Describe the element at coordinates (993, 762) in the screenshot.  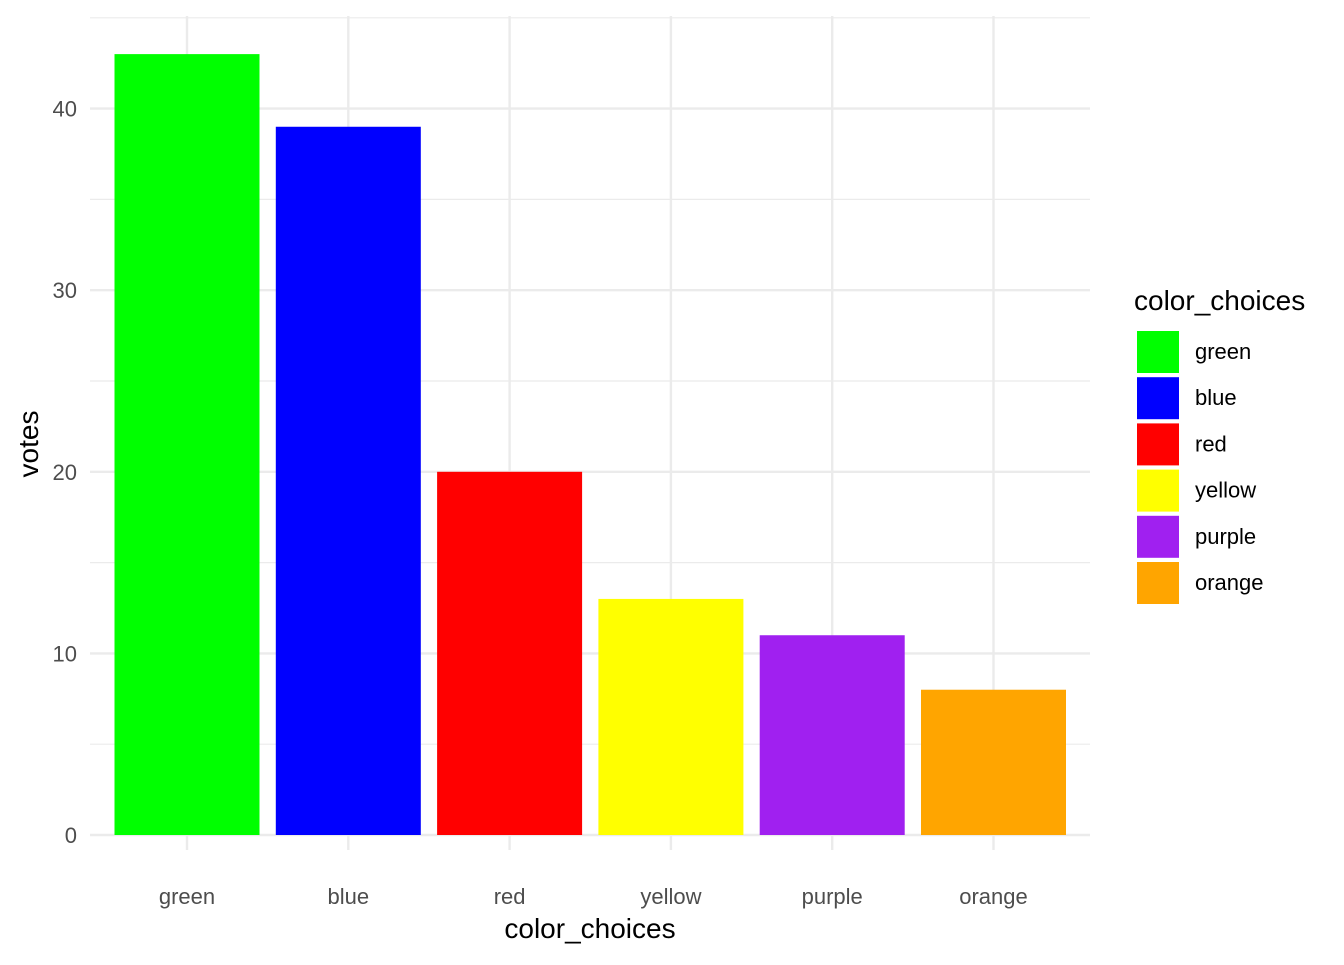
I see `bar-orange` at that location.